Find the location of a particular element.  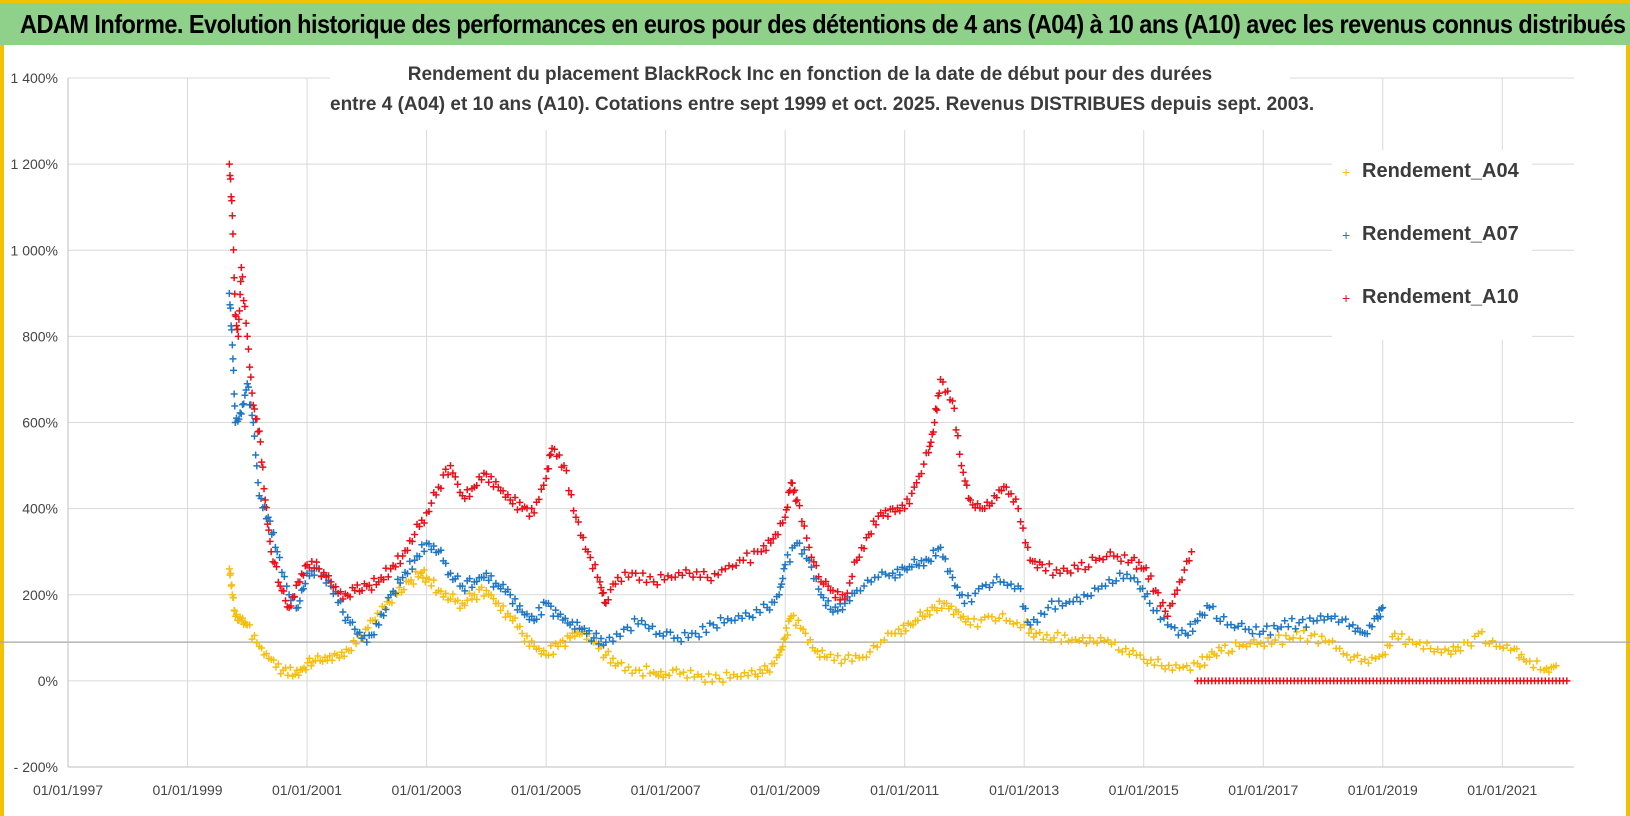

legend-item-a07: + Rendement_A07 is located at coordinates (1430, 238).